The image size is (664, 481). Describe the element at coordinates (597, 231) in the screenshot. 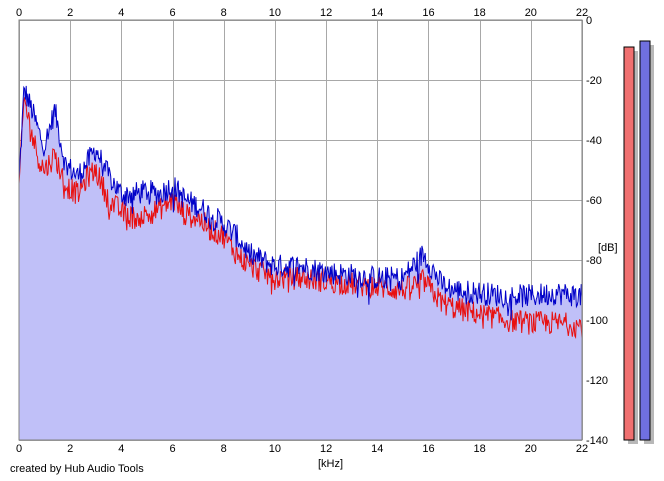

I see `y-tick-labels: 0 -20 -40 -60 -80 -100 -120 -140` at that location.